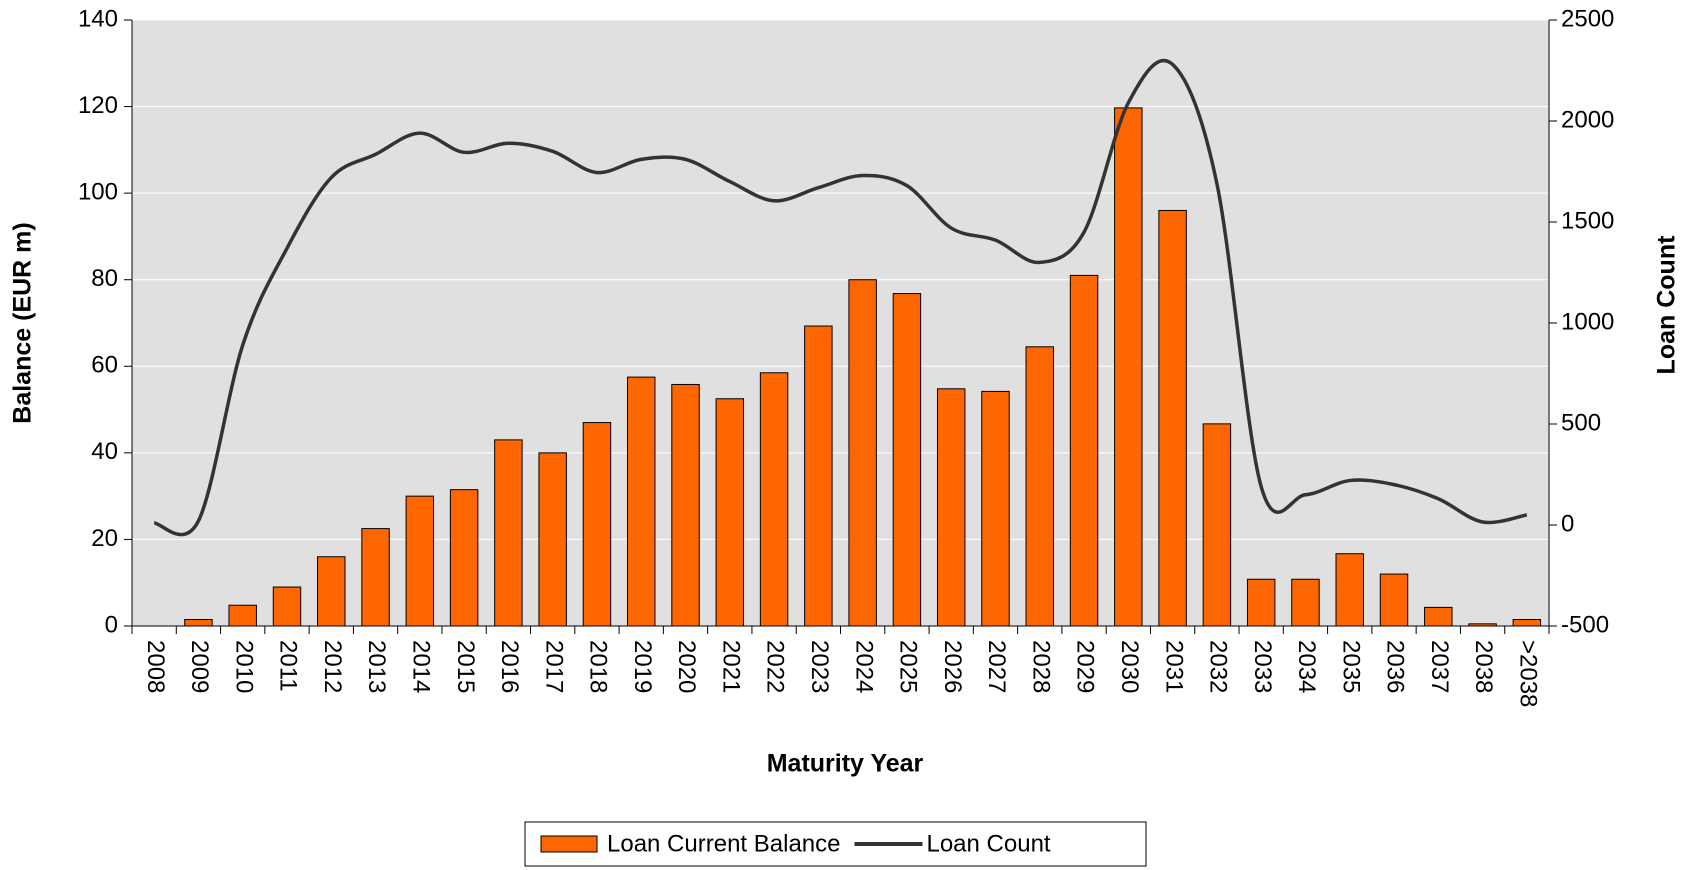 The width and height of the screenshot is (1689, 870). I want to click on legend-swatch, so click(569, 844).